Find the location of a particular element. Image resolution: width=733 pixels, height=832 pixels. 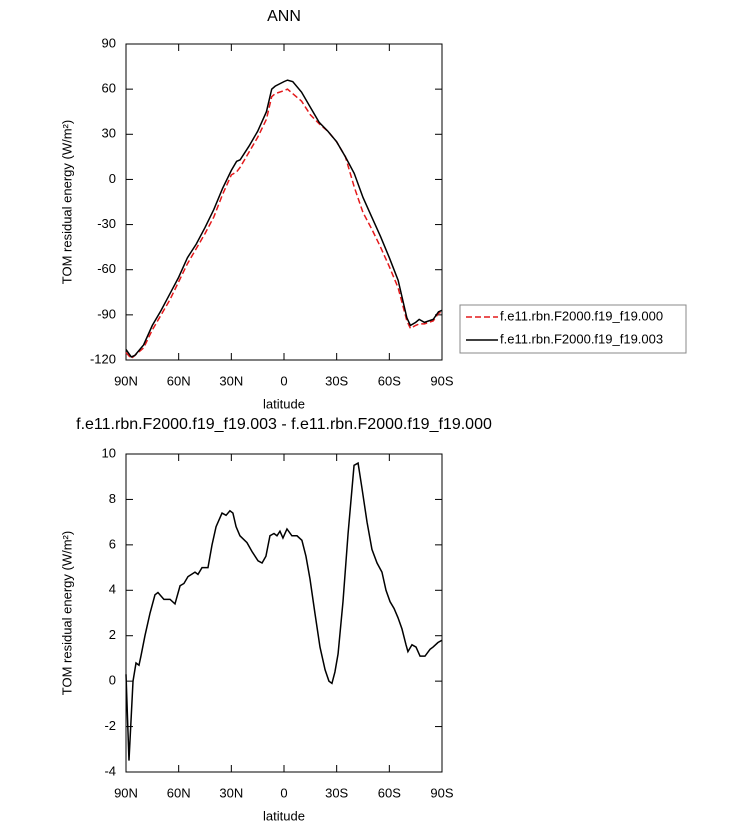

y-tick-label: 8 is located at coordinates (112, 498).